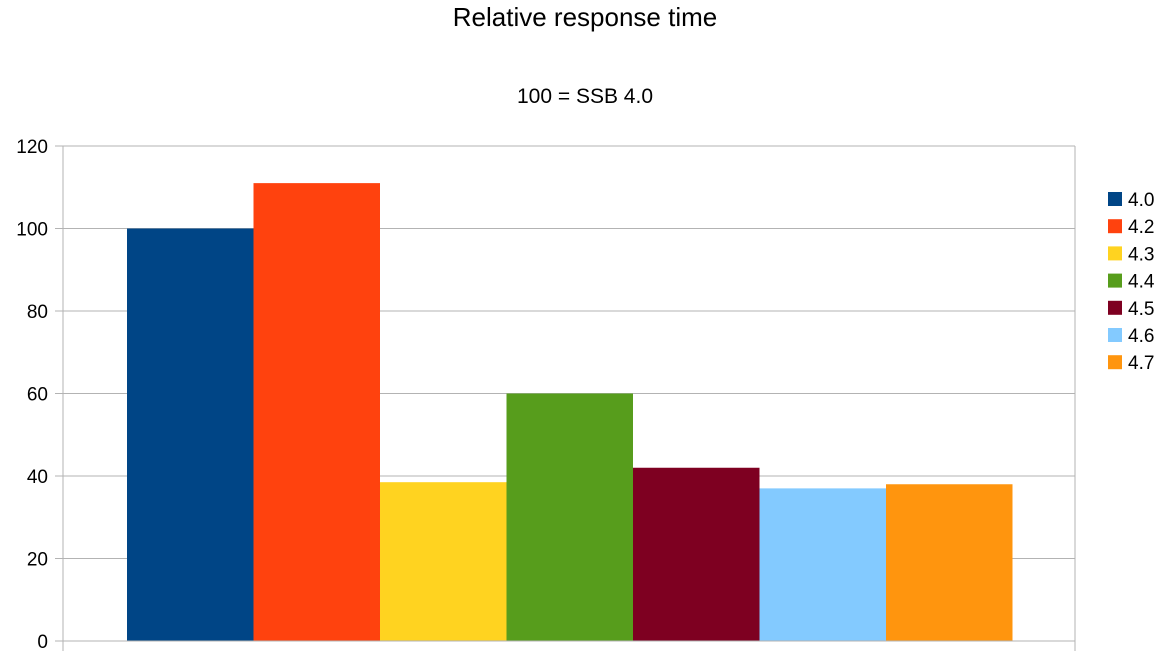  Describe the element at coordinates (585, 17) in the screenshot. I see `chart-title: Relative response time` at that location.